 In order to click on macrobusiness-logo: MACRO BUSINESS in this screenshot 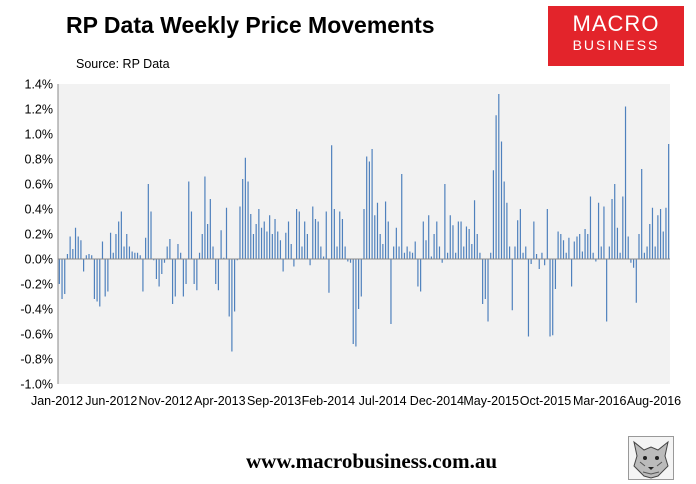, I will do `click(616, 36)`.